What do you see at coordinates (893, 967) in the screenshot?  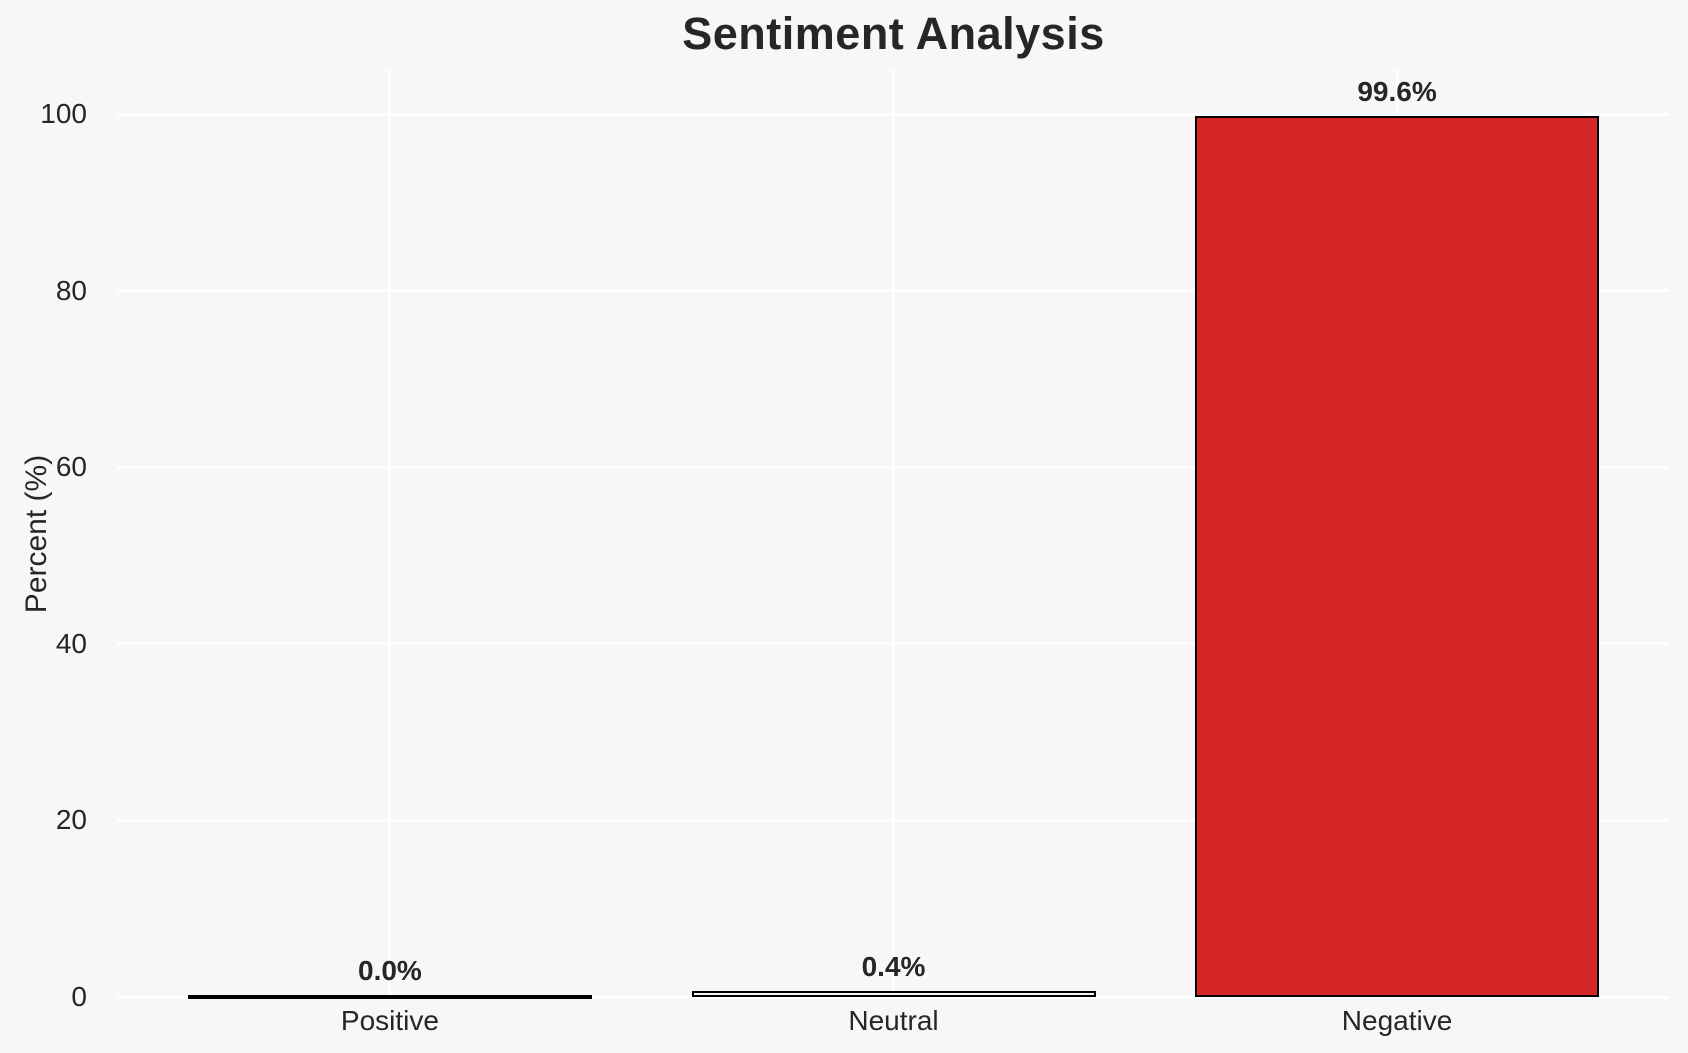 I see `bar-value-label: 0.4%` at bounding box center [893, 967].